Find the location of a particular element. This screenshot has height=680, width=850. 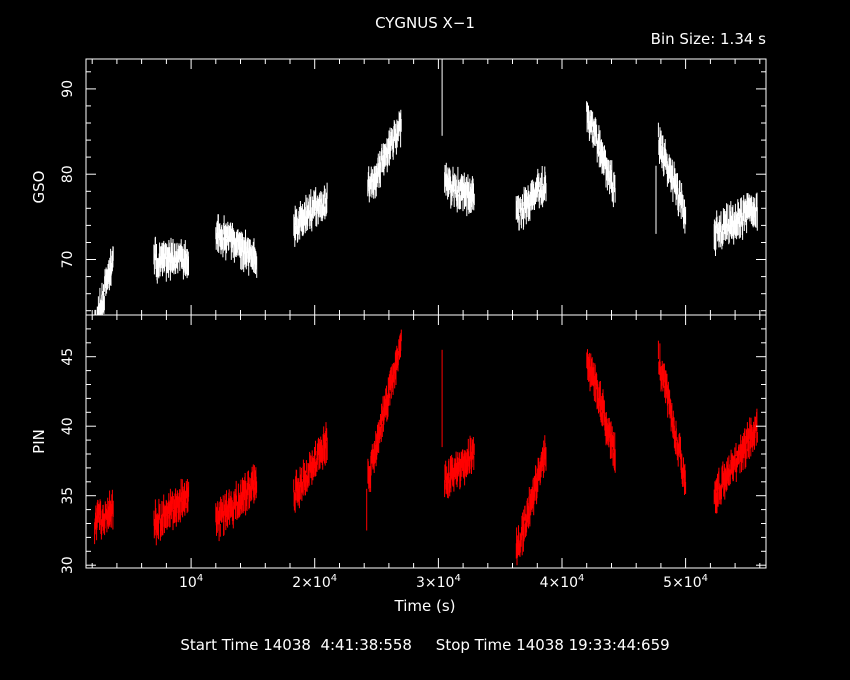

x-tick-label: 5×104 is located at coordinates (685, 582).